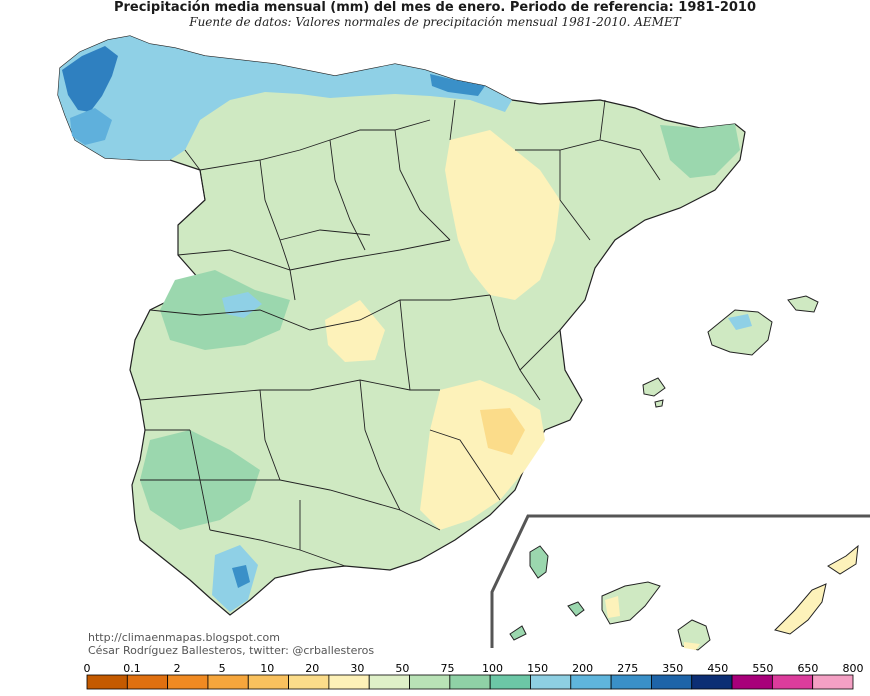  What do you see at coordinates (242, 305) in the screenshot?
I see `gredos-wet-patch` at bounding box center [242, 305].